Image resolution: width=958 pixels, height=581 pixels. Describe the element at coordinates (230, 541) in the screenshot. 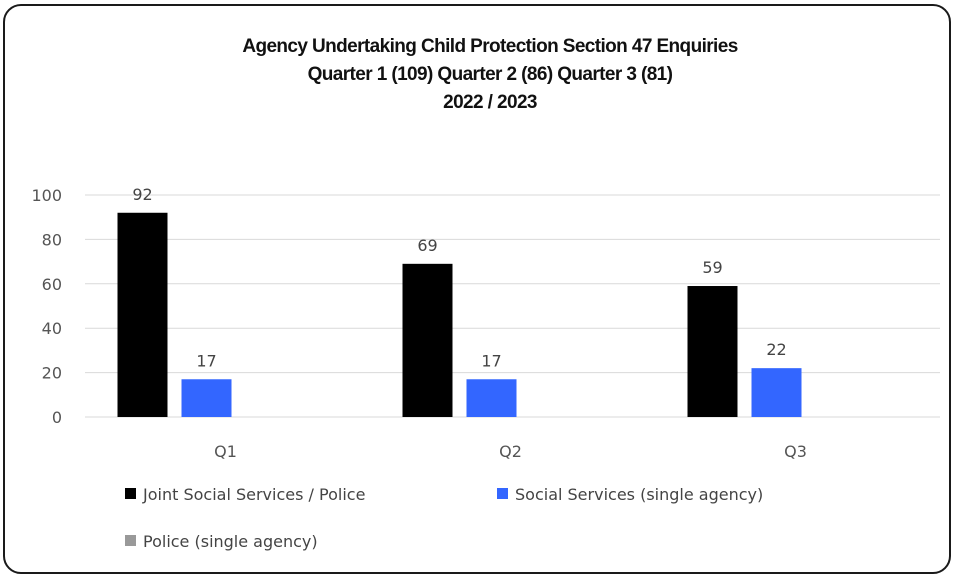

I see `legend-label: Police (single agency)` at that location.